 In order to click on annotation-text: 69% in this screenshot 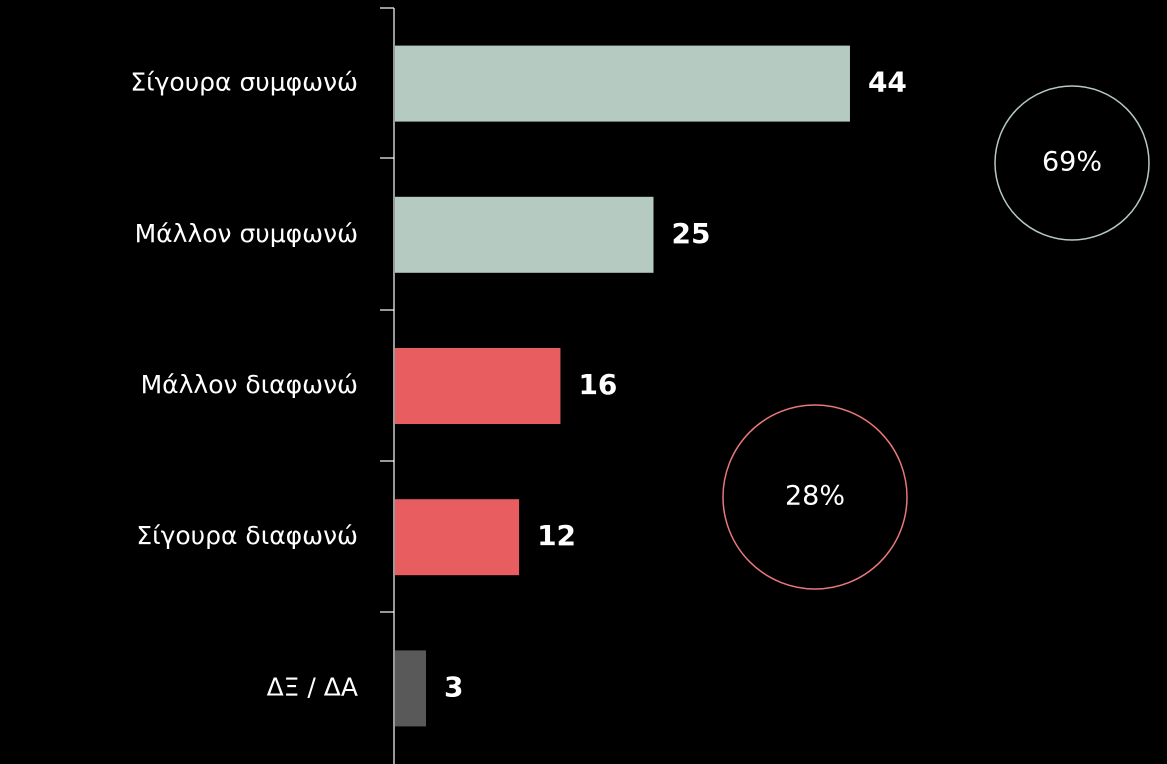, I will do `click(1072, 162)`.